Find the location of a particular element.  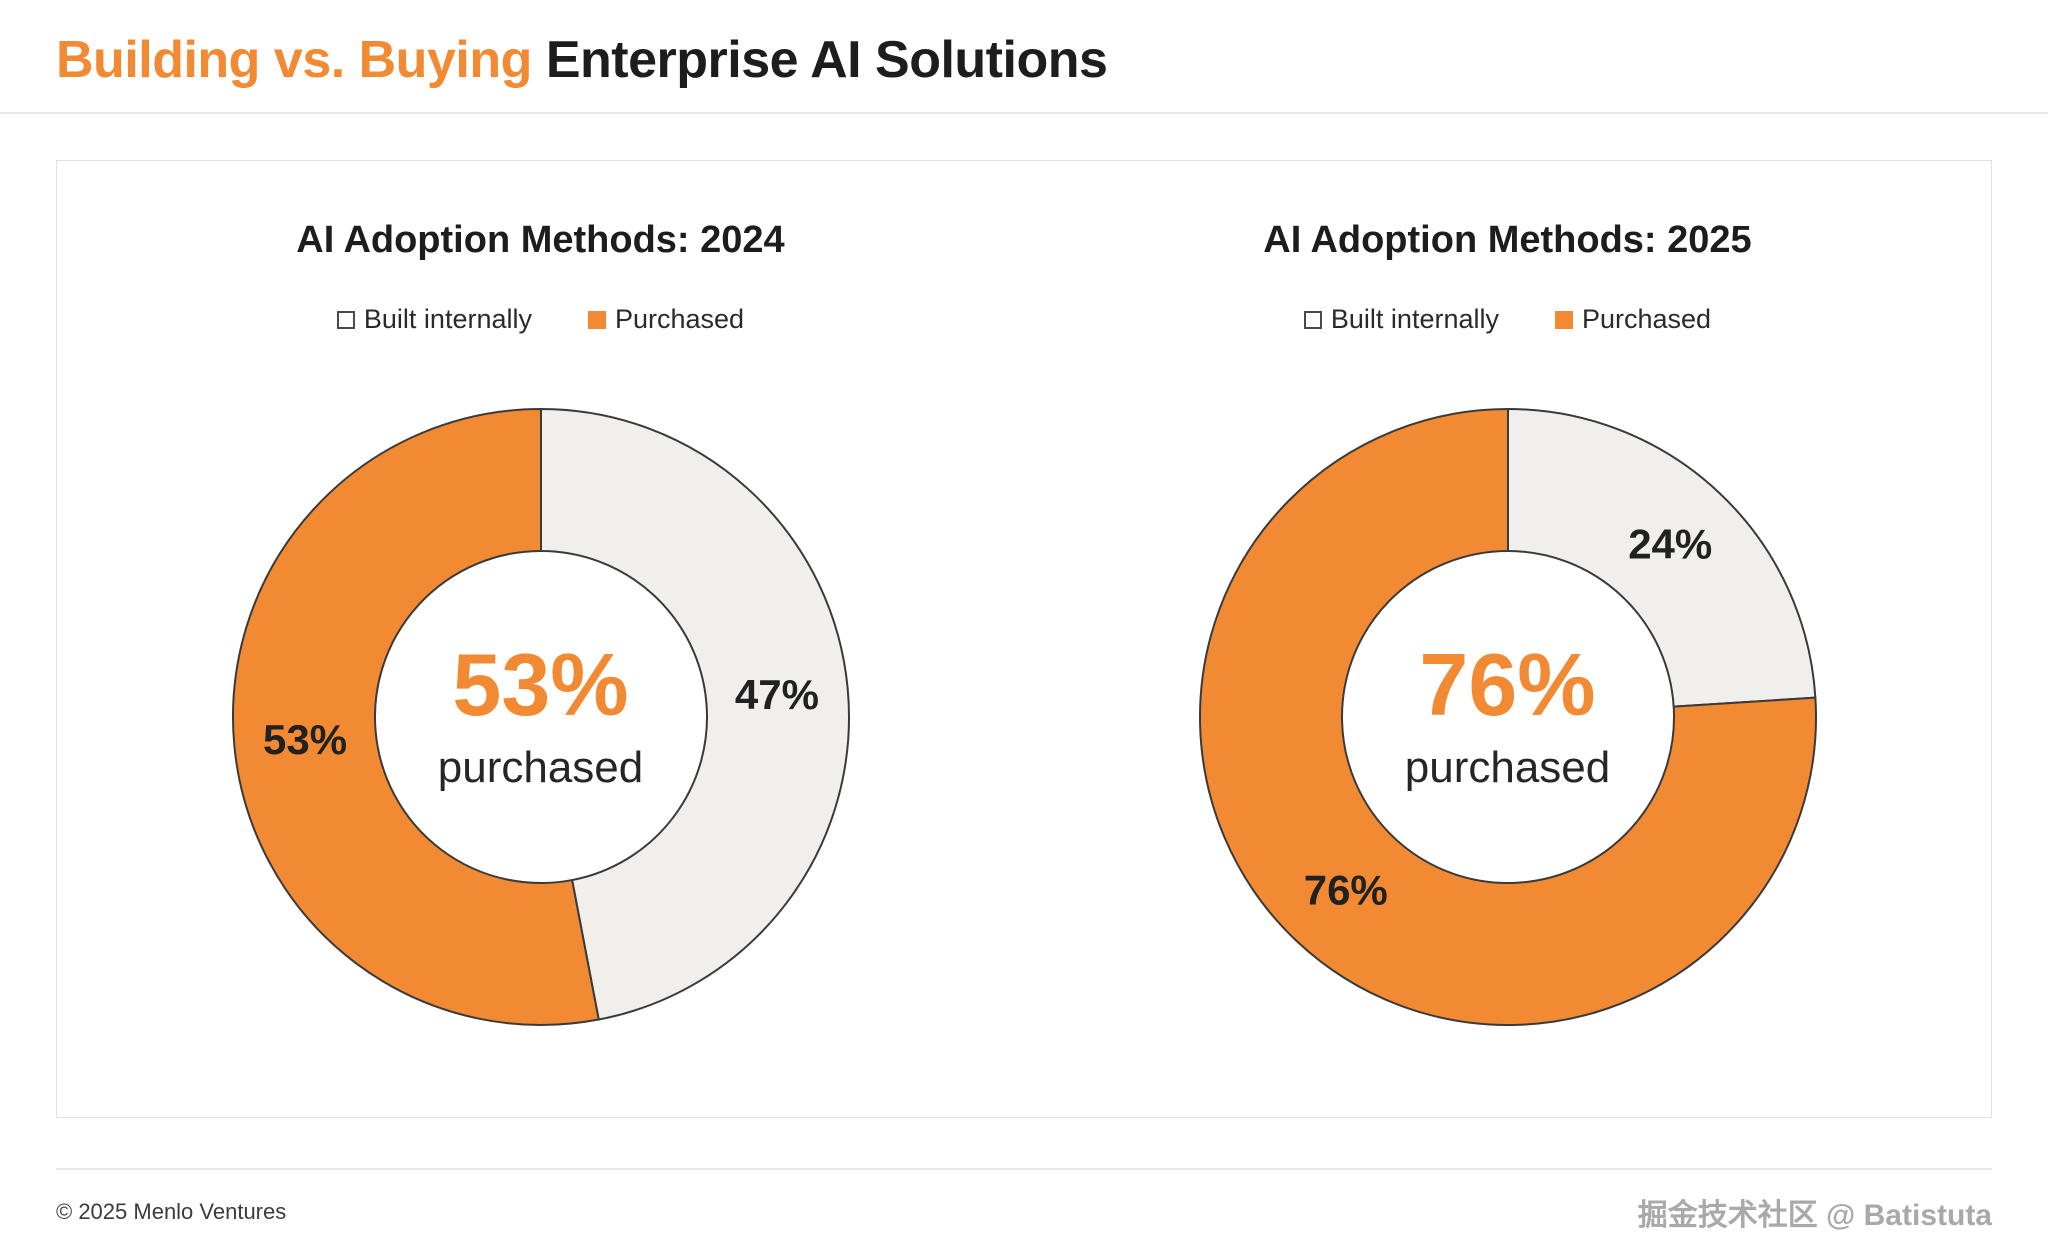

legend-2025: Built internally Purchased is located at coordinates (1507, 319).